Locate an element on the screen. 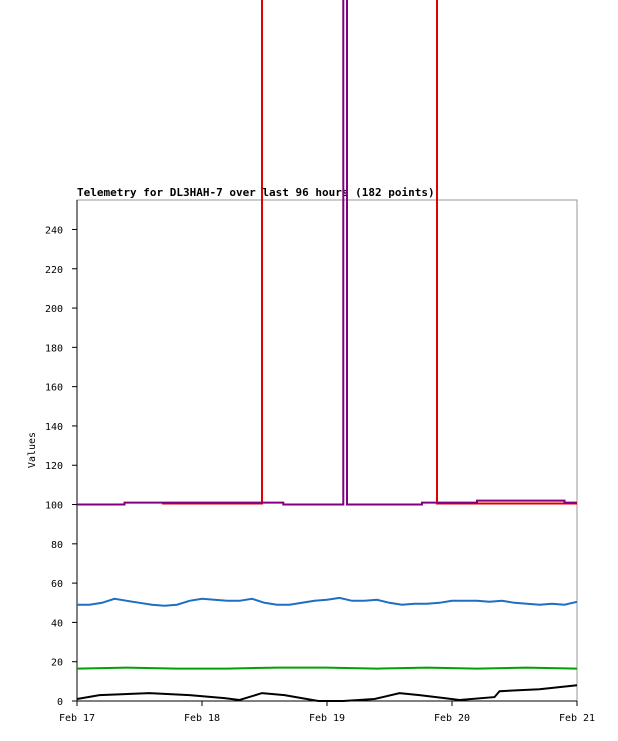 This screenshot has height=741, width=618. y-tick-label: 60 is located at coordinates (57, 584).